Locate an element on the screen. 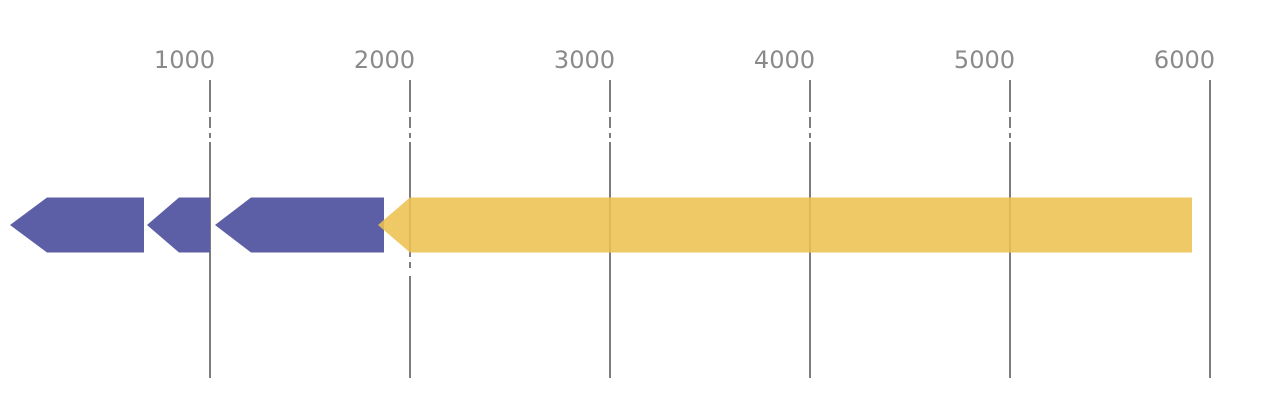 This screenshot has height=400, width=1279. axis-tick-label-3000: 3000 is located at coordinates (584, 60).